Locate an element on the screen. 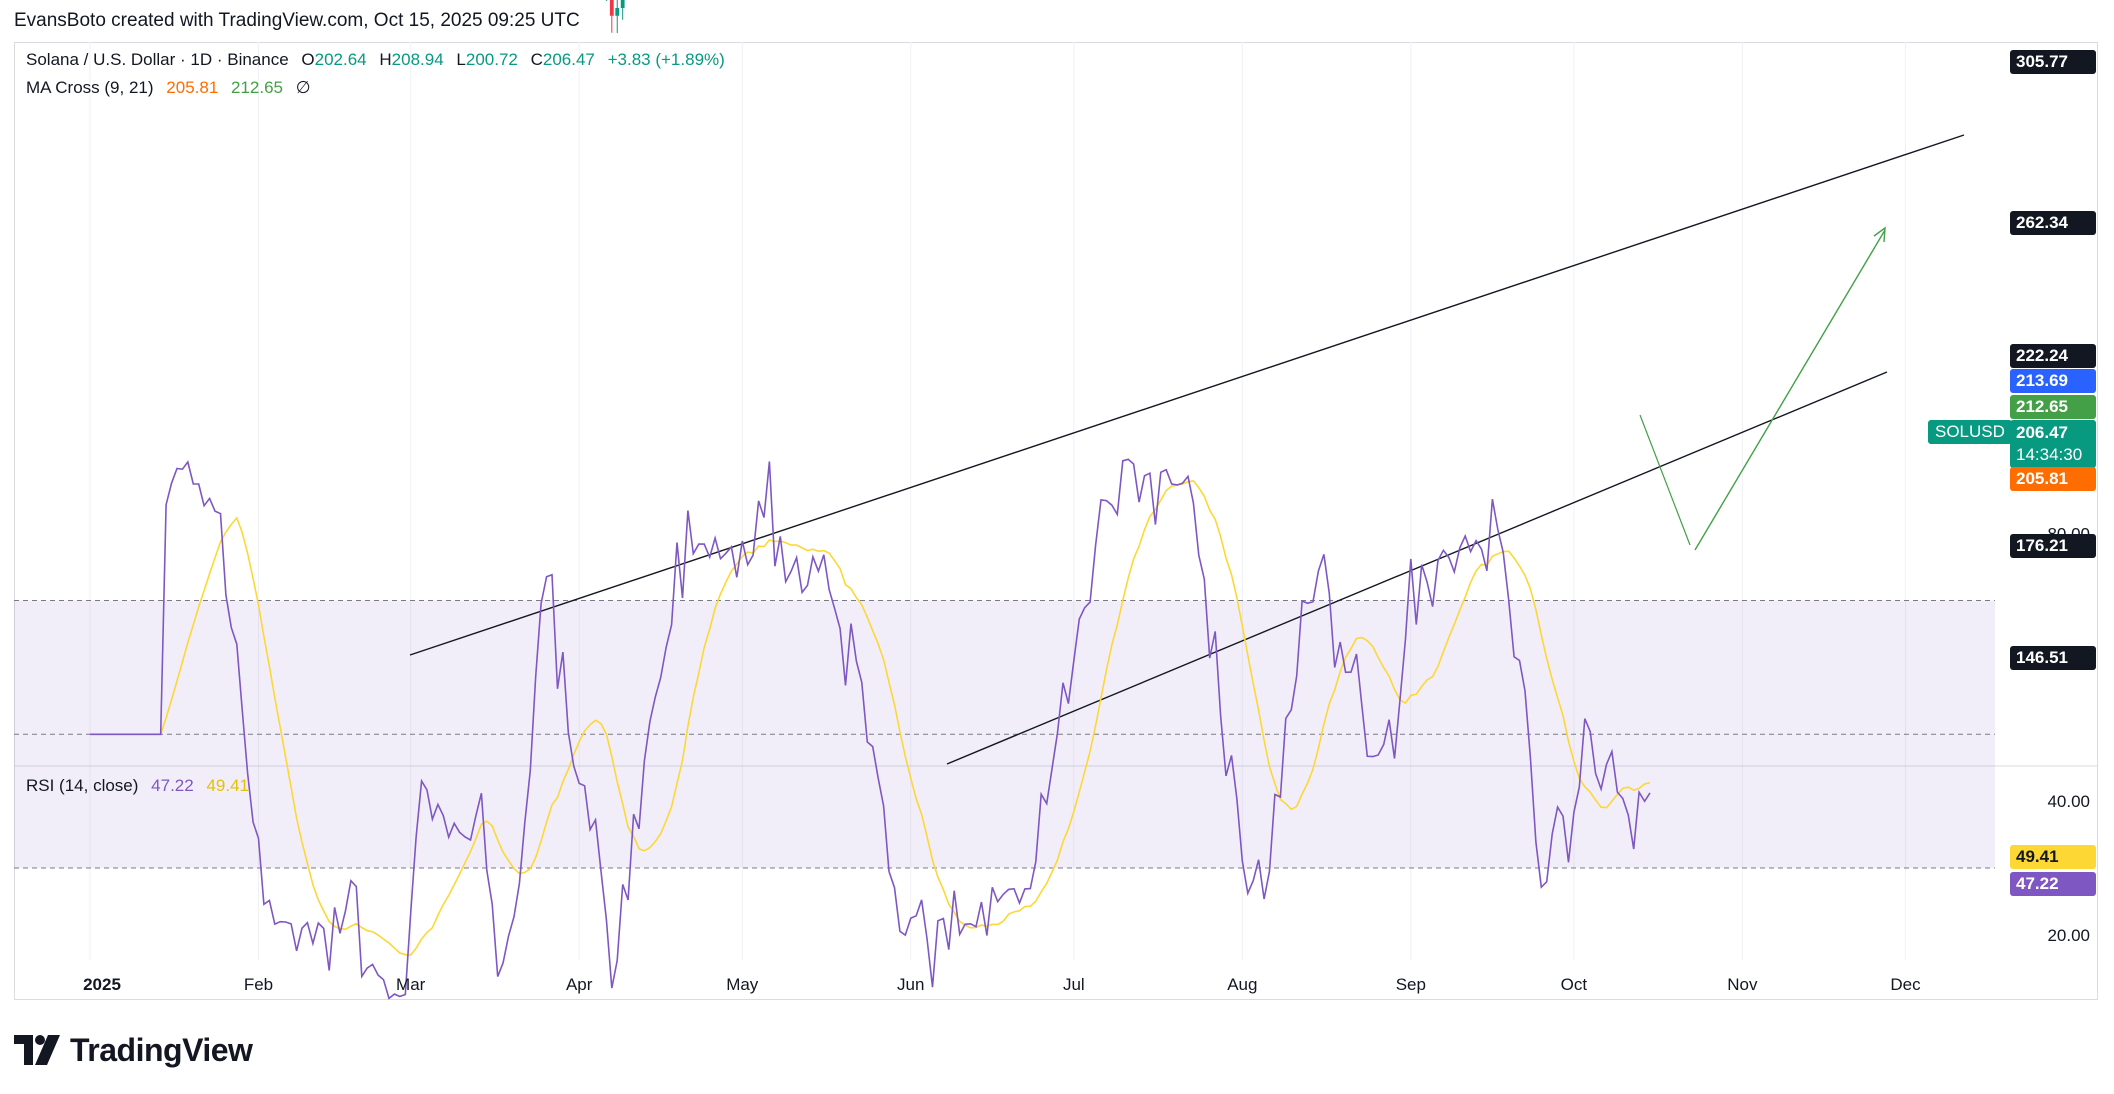  badge-ma-slow-212: 212.65 is located at coordinates (2053, 407).